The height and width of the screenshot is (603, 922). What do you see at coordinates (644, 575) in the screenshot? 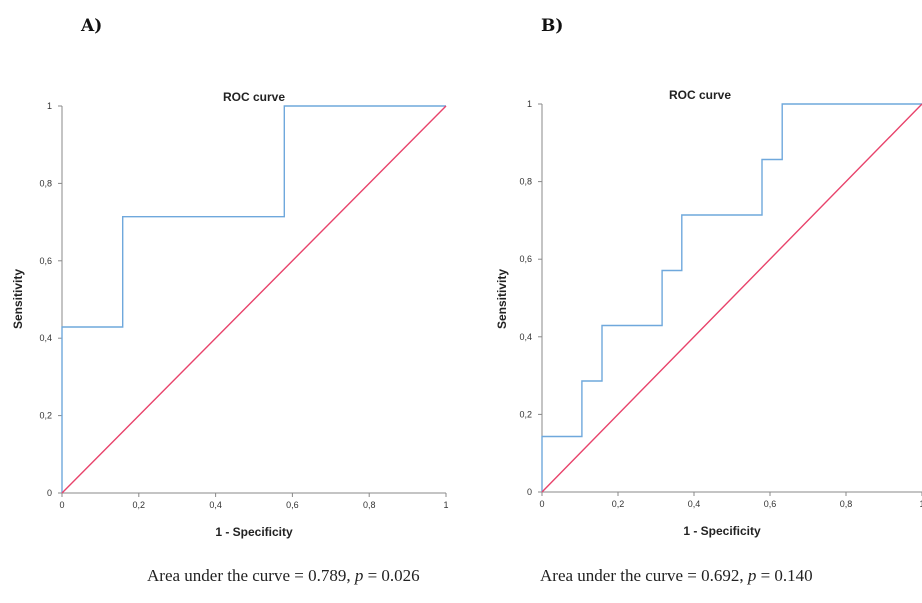
I see `caption-b-text: Area under the curve = 0.692,` at bounding box center [644, 575].